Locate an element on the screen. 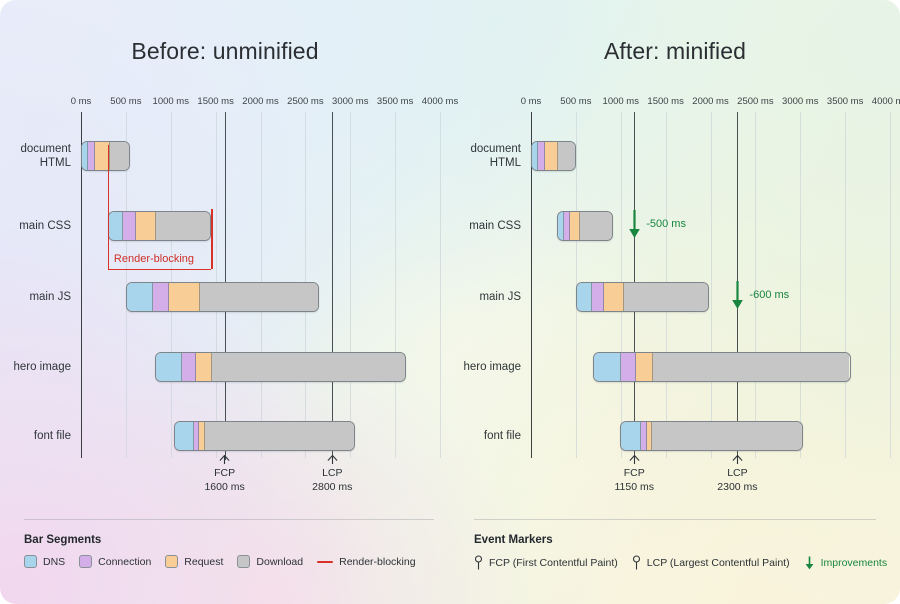 The image size is (900, 604). legend-item-fcp-first-contentful-paint-: FCP (First Contentful Paint) is located at coordinates (546, 562).